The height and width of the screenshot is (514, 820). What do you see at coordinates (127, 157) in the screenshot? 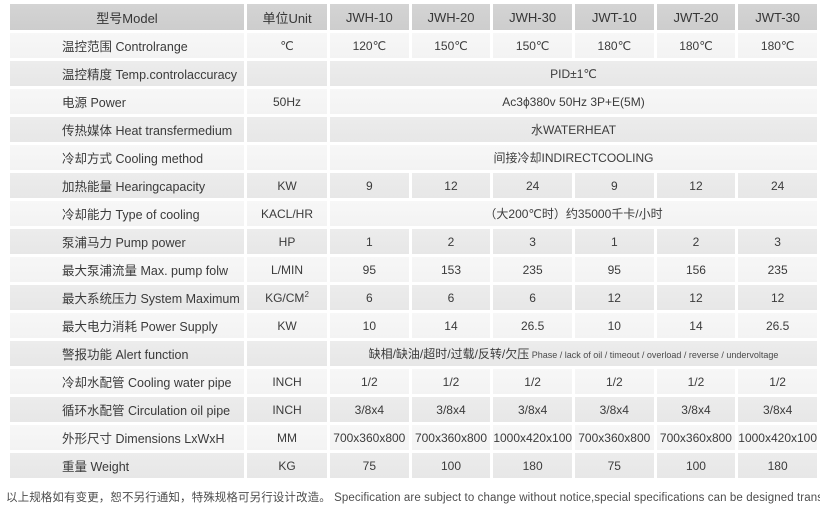
I see `row-label: 冷却方式 Cooling method` at bounding box center [127, 157].